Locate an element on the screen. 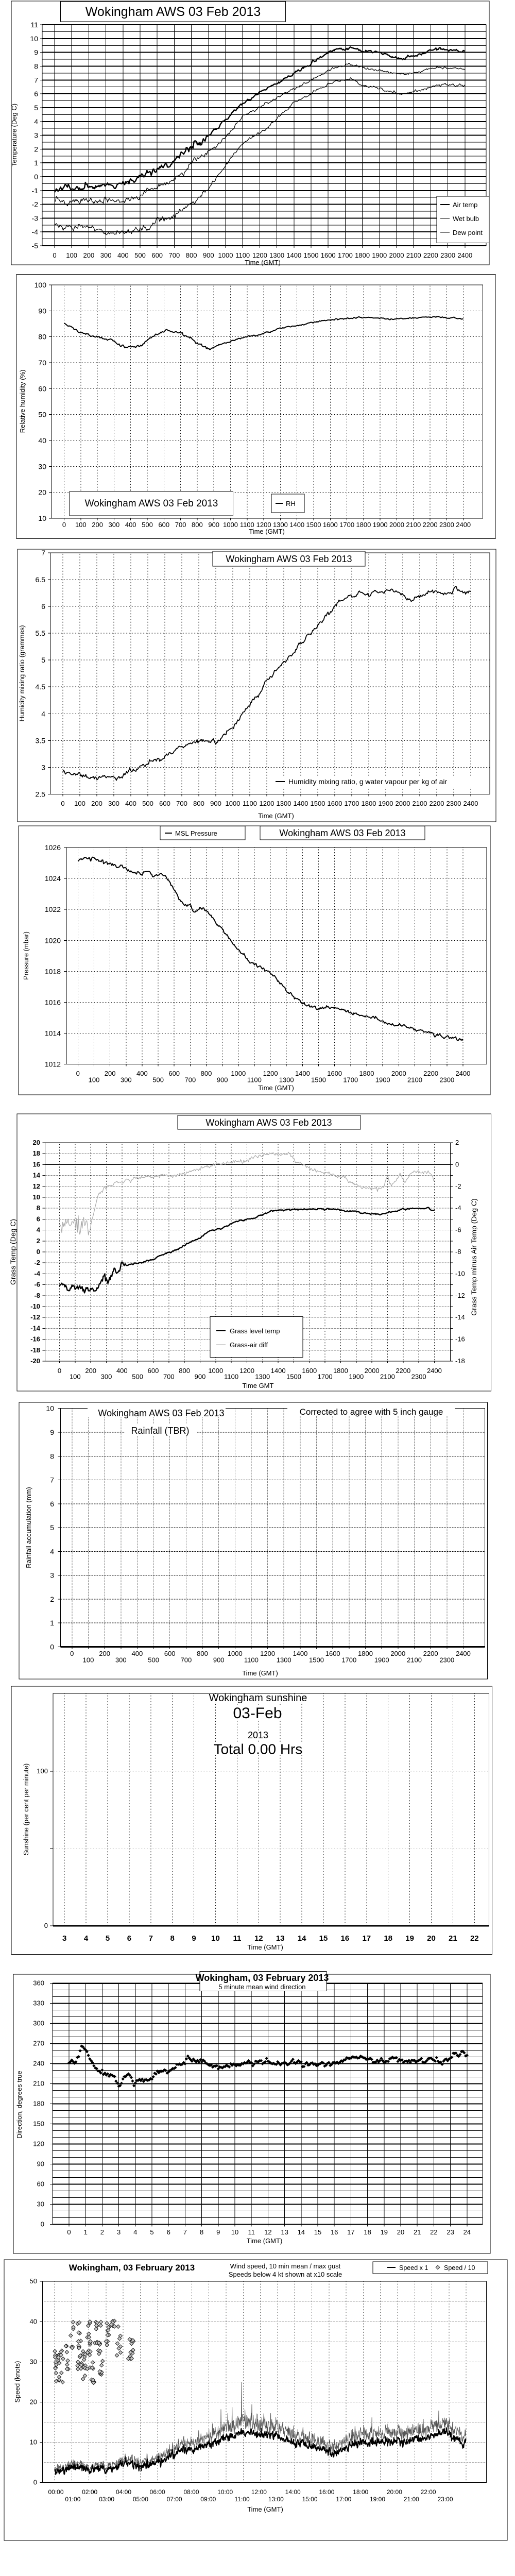 The width and height of the screenshot is (515, 2576). svg-text: -8 is located at coordinates (458, 1252).